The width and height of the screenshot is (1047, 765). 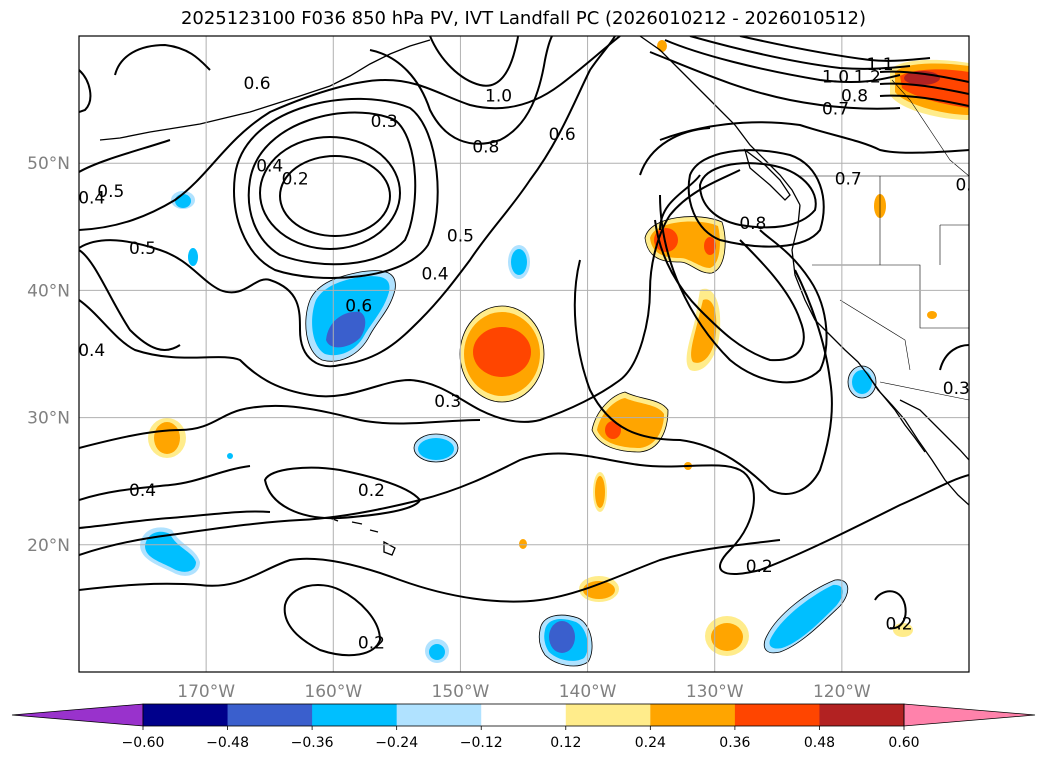 I want to click on lat-tick-label: 40°N, so click(x=48, y=291).